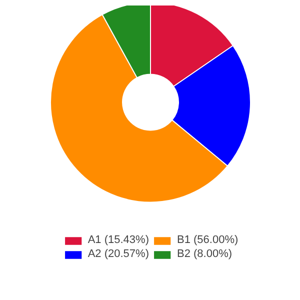 The width and height of the screenshot is (300, 300). Describe the element at coordinates (204, 254) in the screenshot. I see `legend-label: B2 (8.00%)` at that location.